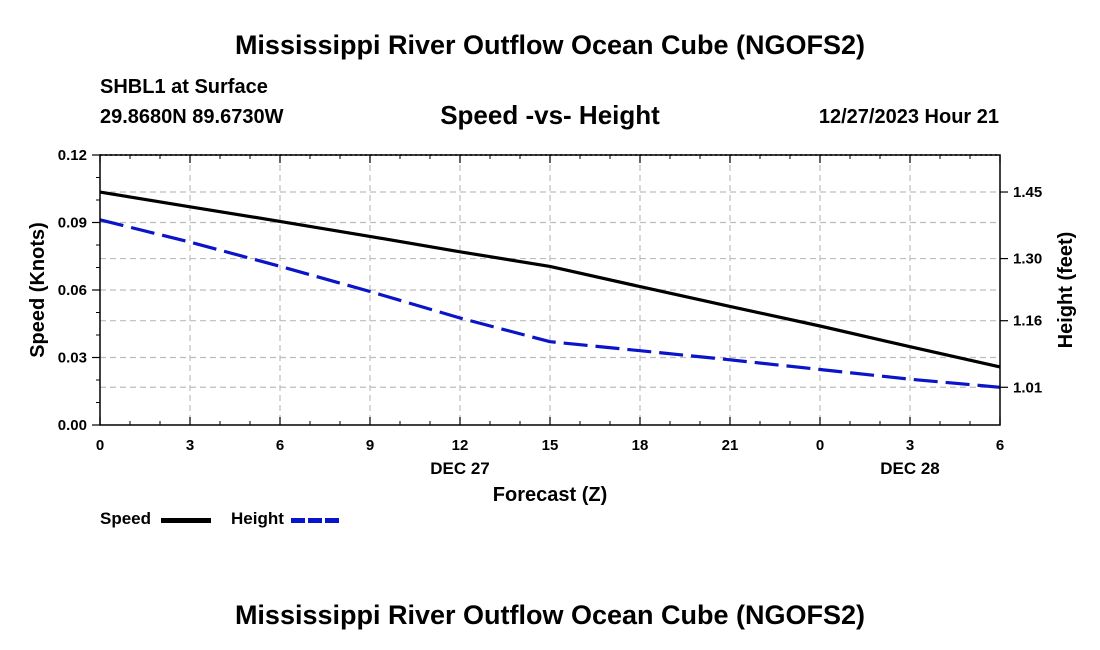 This screenshot has width=1100, height=650. I want to click on legend-height-label: Height, so click(257, 518).